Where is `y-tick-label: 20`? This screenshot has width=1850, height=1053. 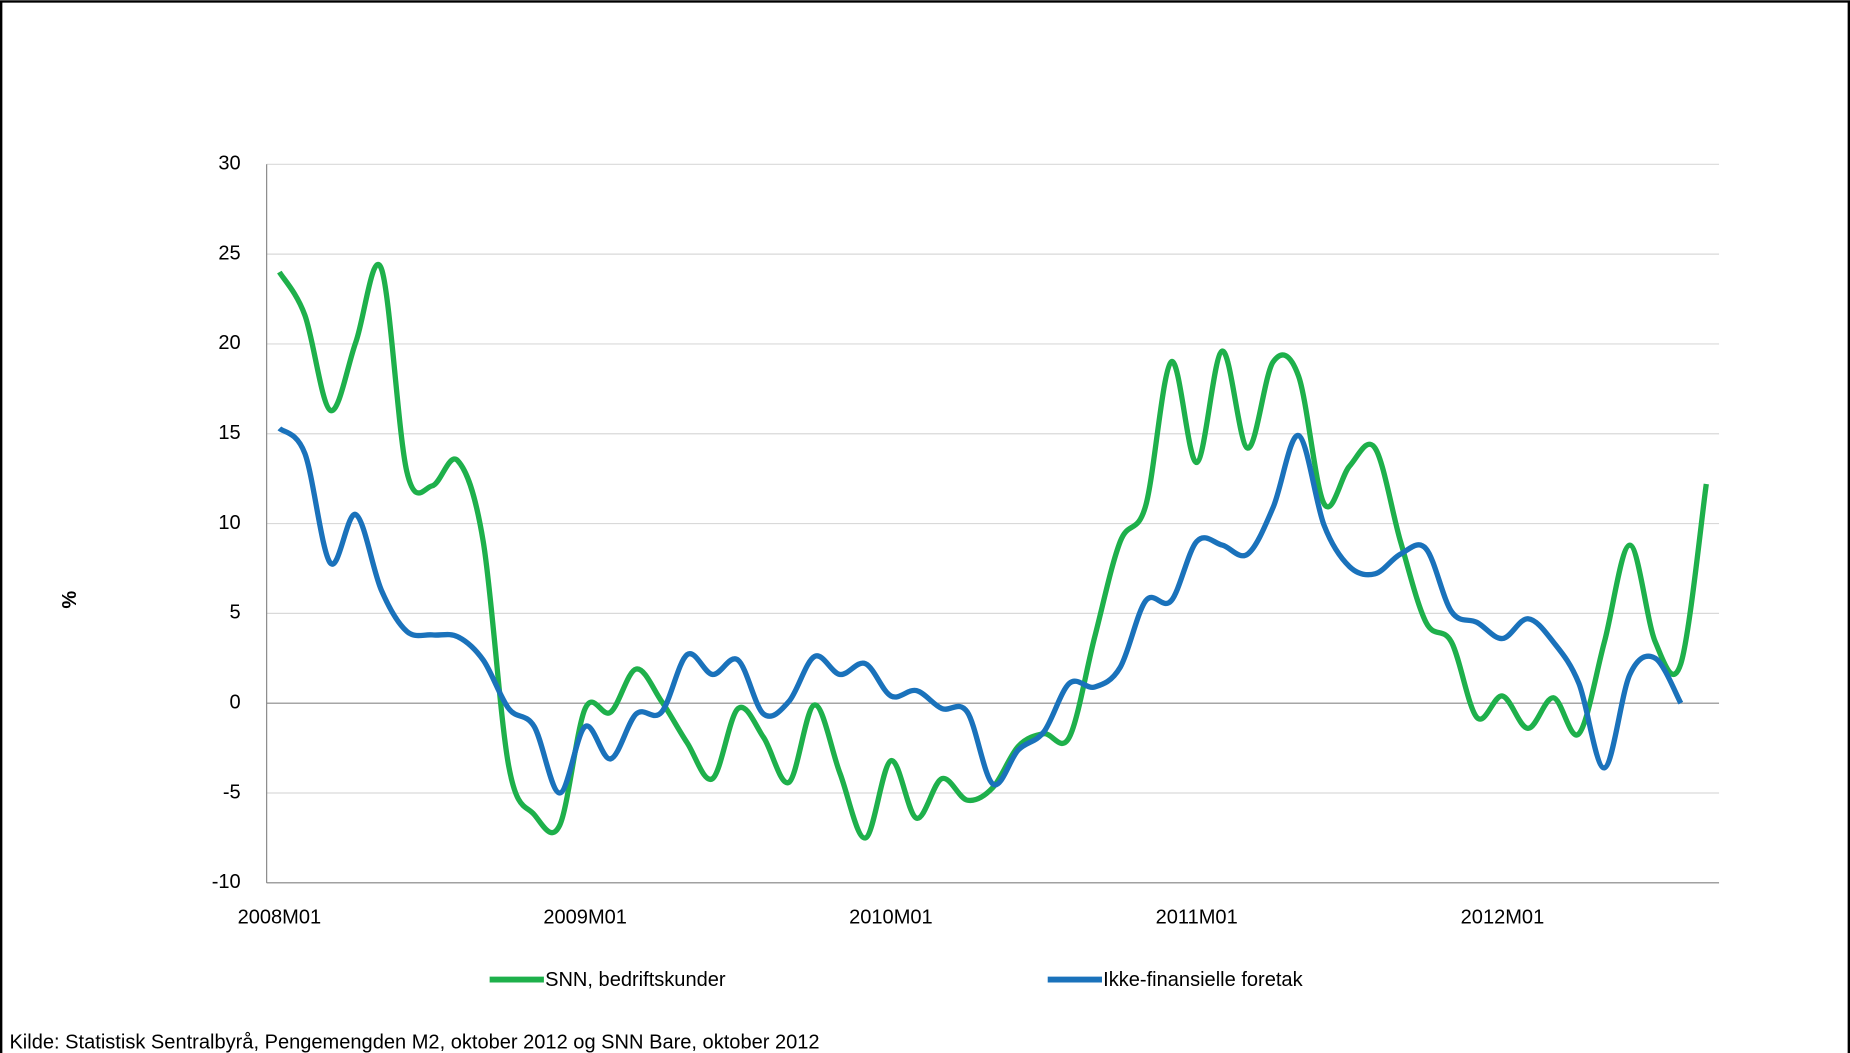 y-tick-label: 20 is located at coordinates (229, 343).